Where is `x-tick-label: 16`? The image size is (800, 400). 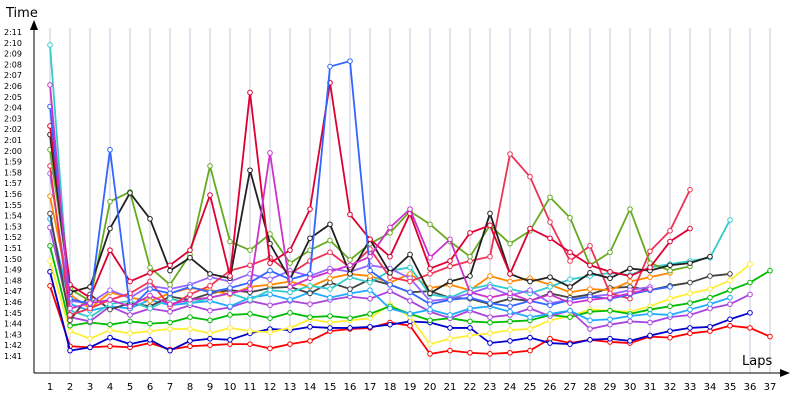 x-tick-label: 16 is located at coordinates (350, 387).